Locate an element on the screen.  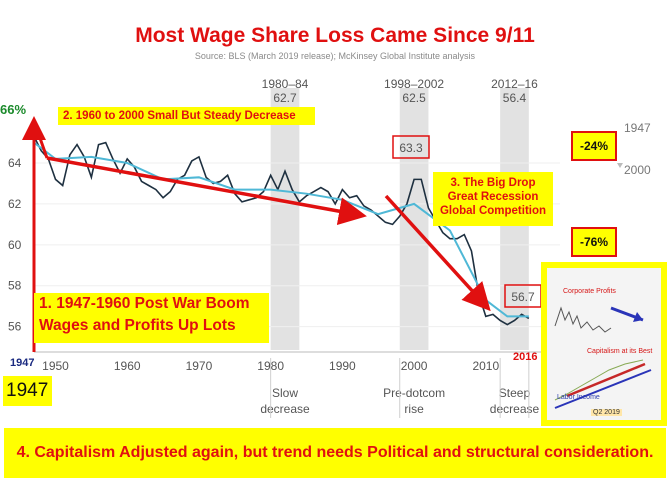
inset-capitalism: Capitalism at its Best is located at coordinates (620, 351).